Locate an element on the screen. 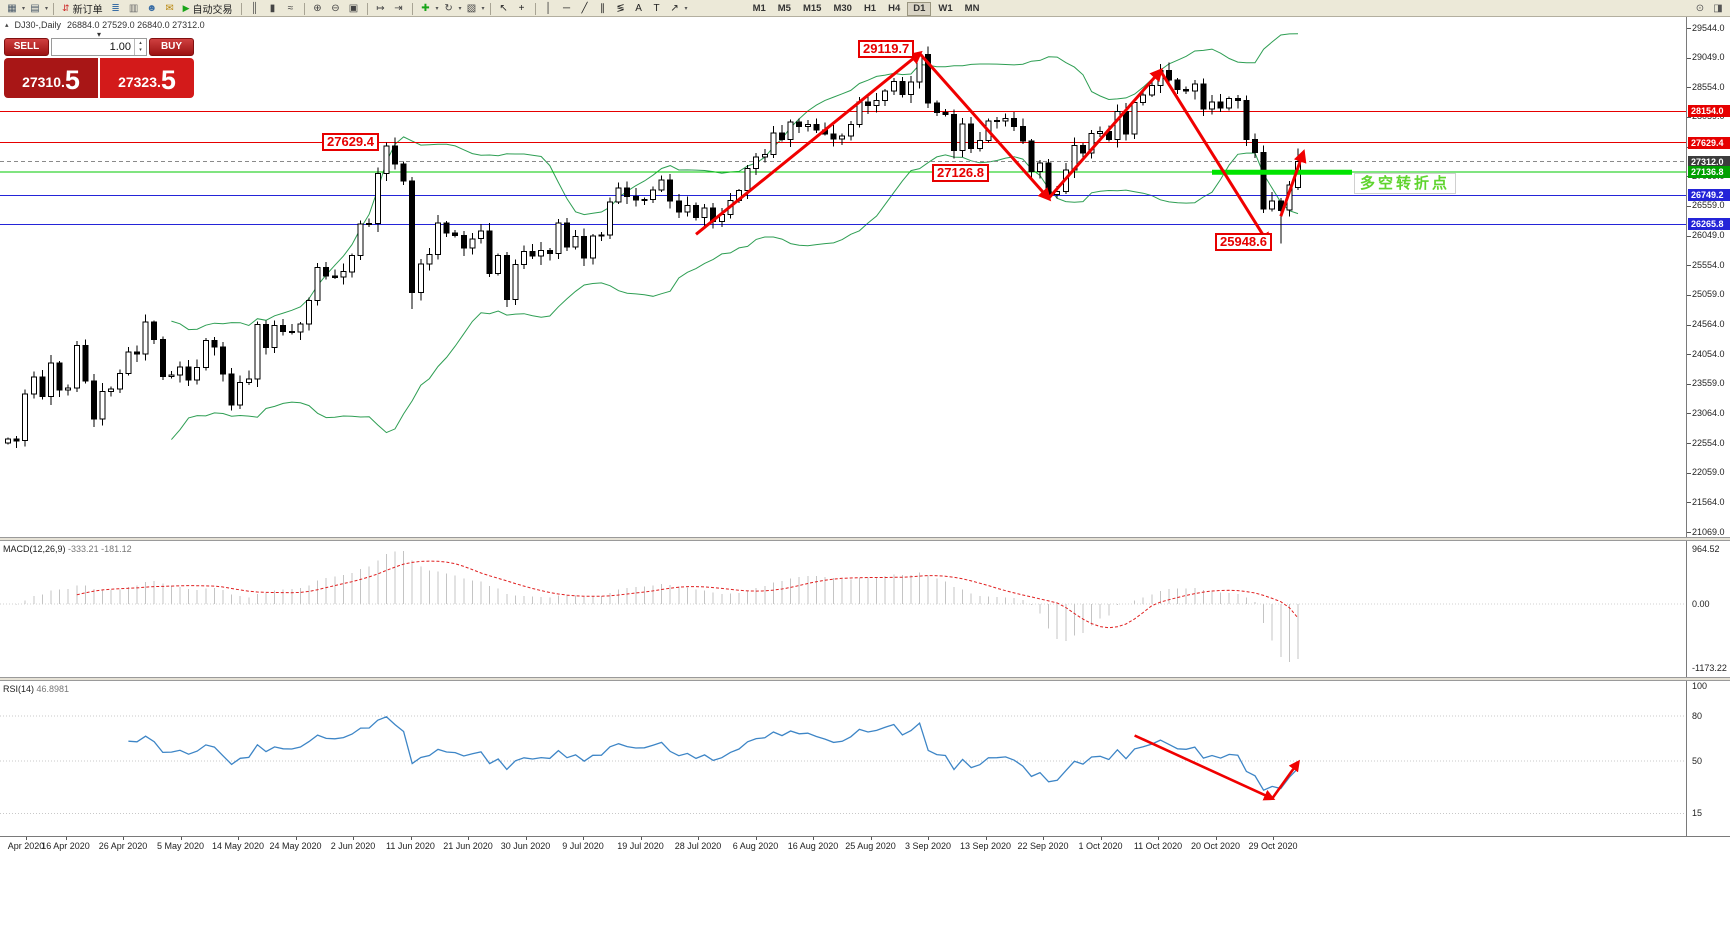  window-layout-icon: ◨ is located at coordinates (1718, 8).